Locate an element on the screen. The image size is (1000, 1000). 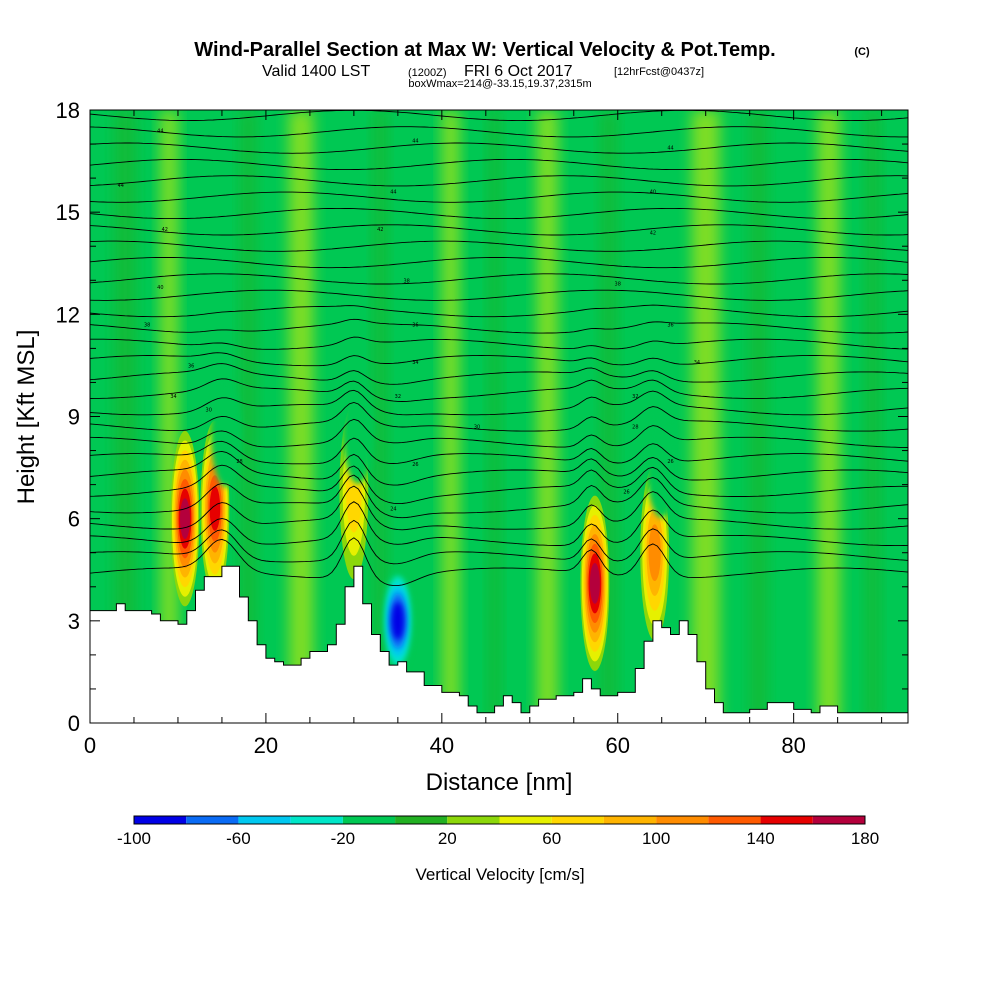
colorbar-tick-label: 20 is located at coordinates (447, 838).